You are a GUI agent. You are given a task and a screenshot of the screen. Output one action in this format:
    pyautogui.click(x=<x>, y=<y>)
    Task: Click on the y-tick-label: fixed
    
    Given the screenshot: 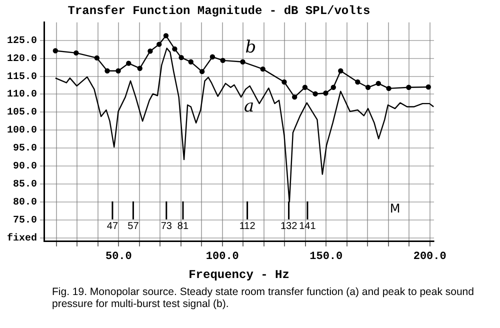 What is the action you would take?
    pyautogui.click(x=22, y=238)
    